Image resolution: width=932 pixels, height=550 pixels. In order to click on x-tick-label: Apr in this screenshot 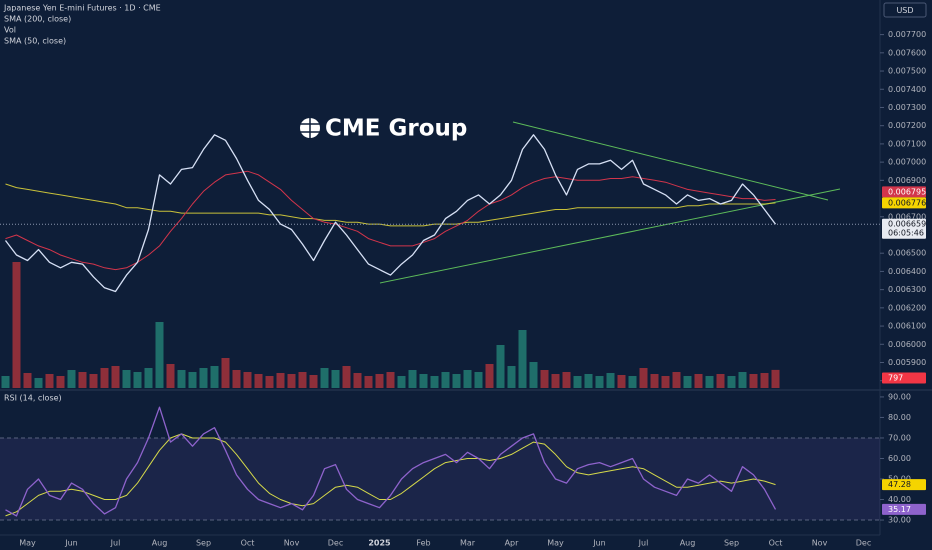, I will do `click(512, 543)`.